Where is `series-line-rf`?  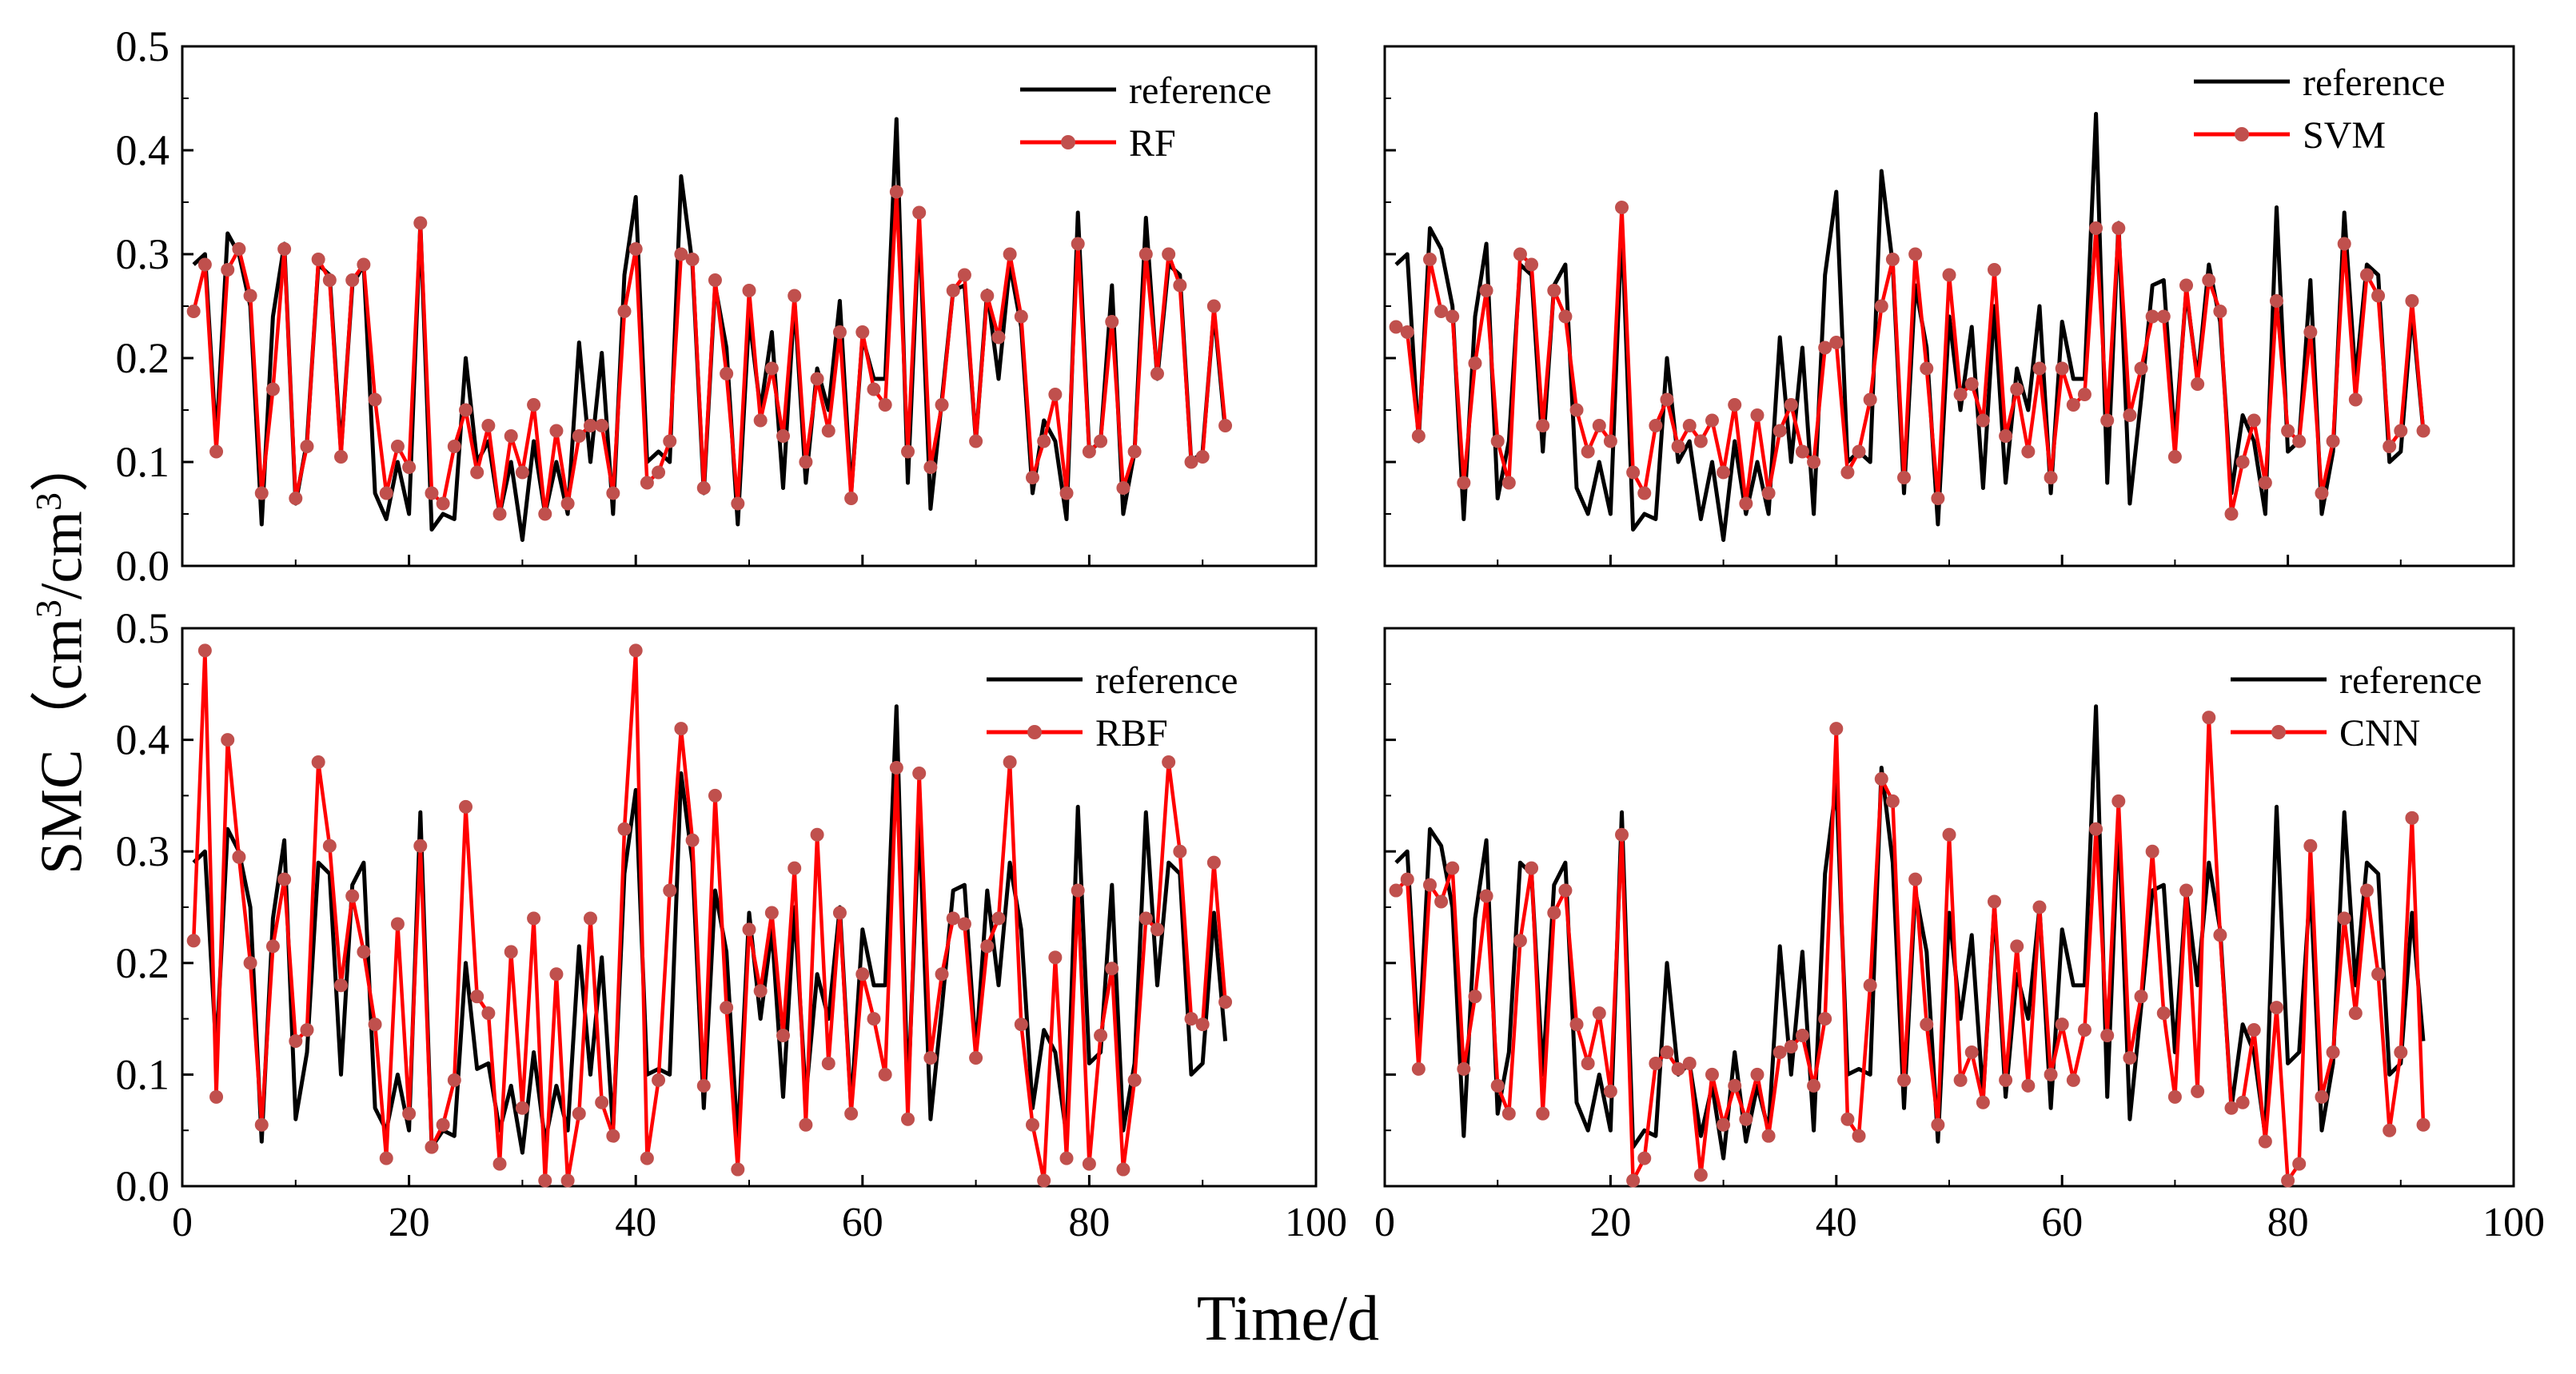
series-line-rf is located at coordinates (709, 352).